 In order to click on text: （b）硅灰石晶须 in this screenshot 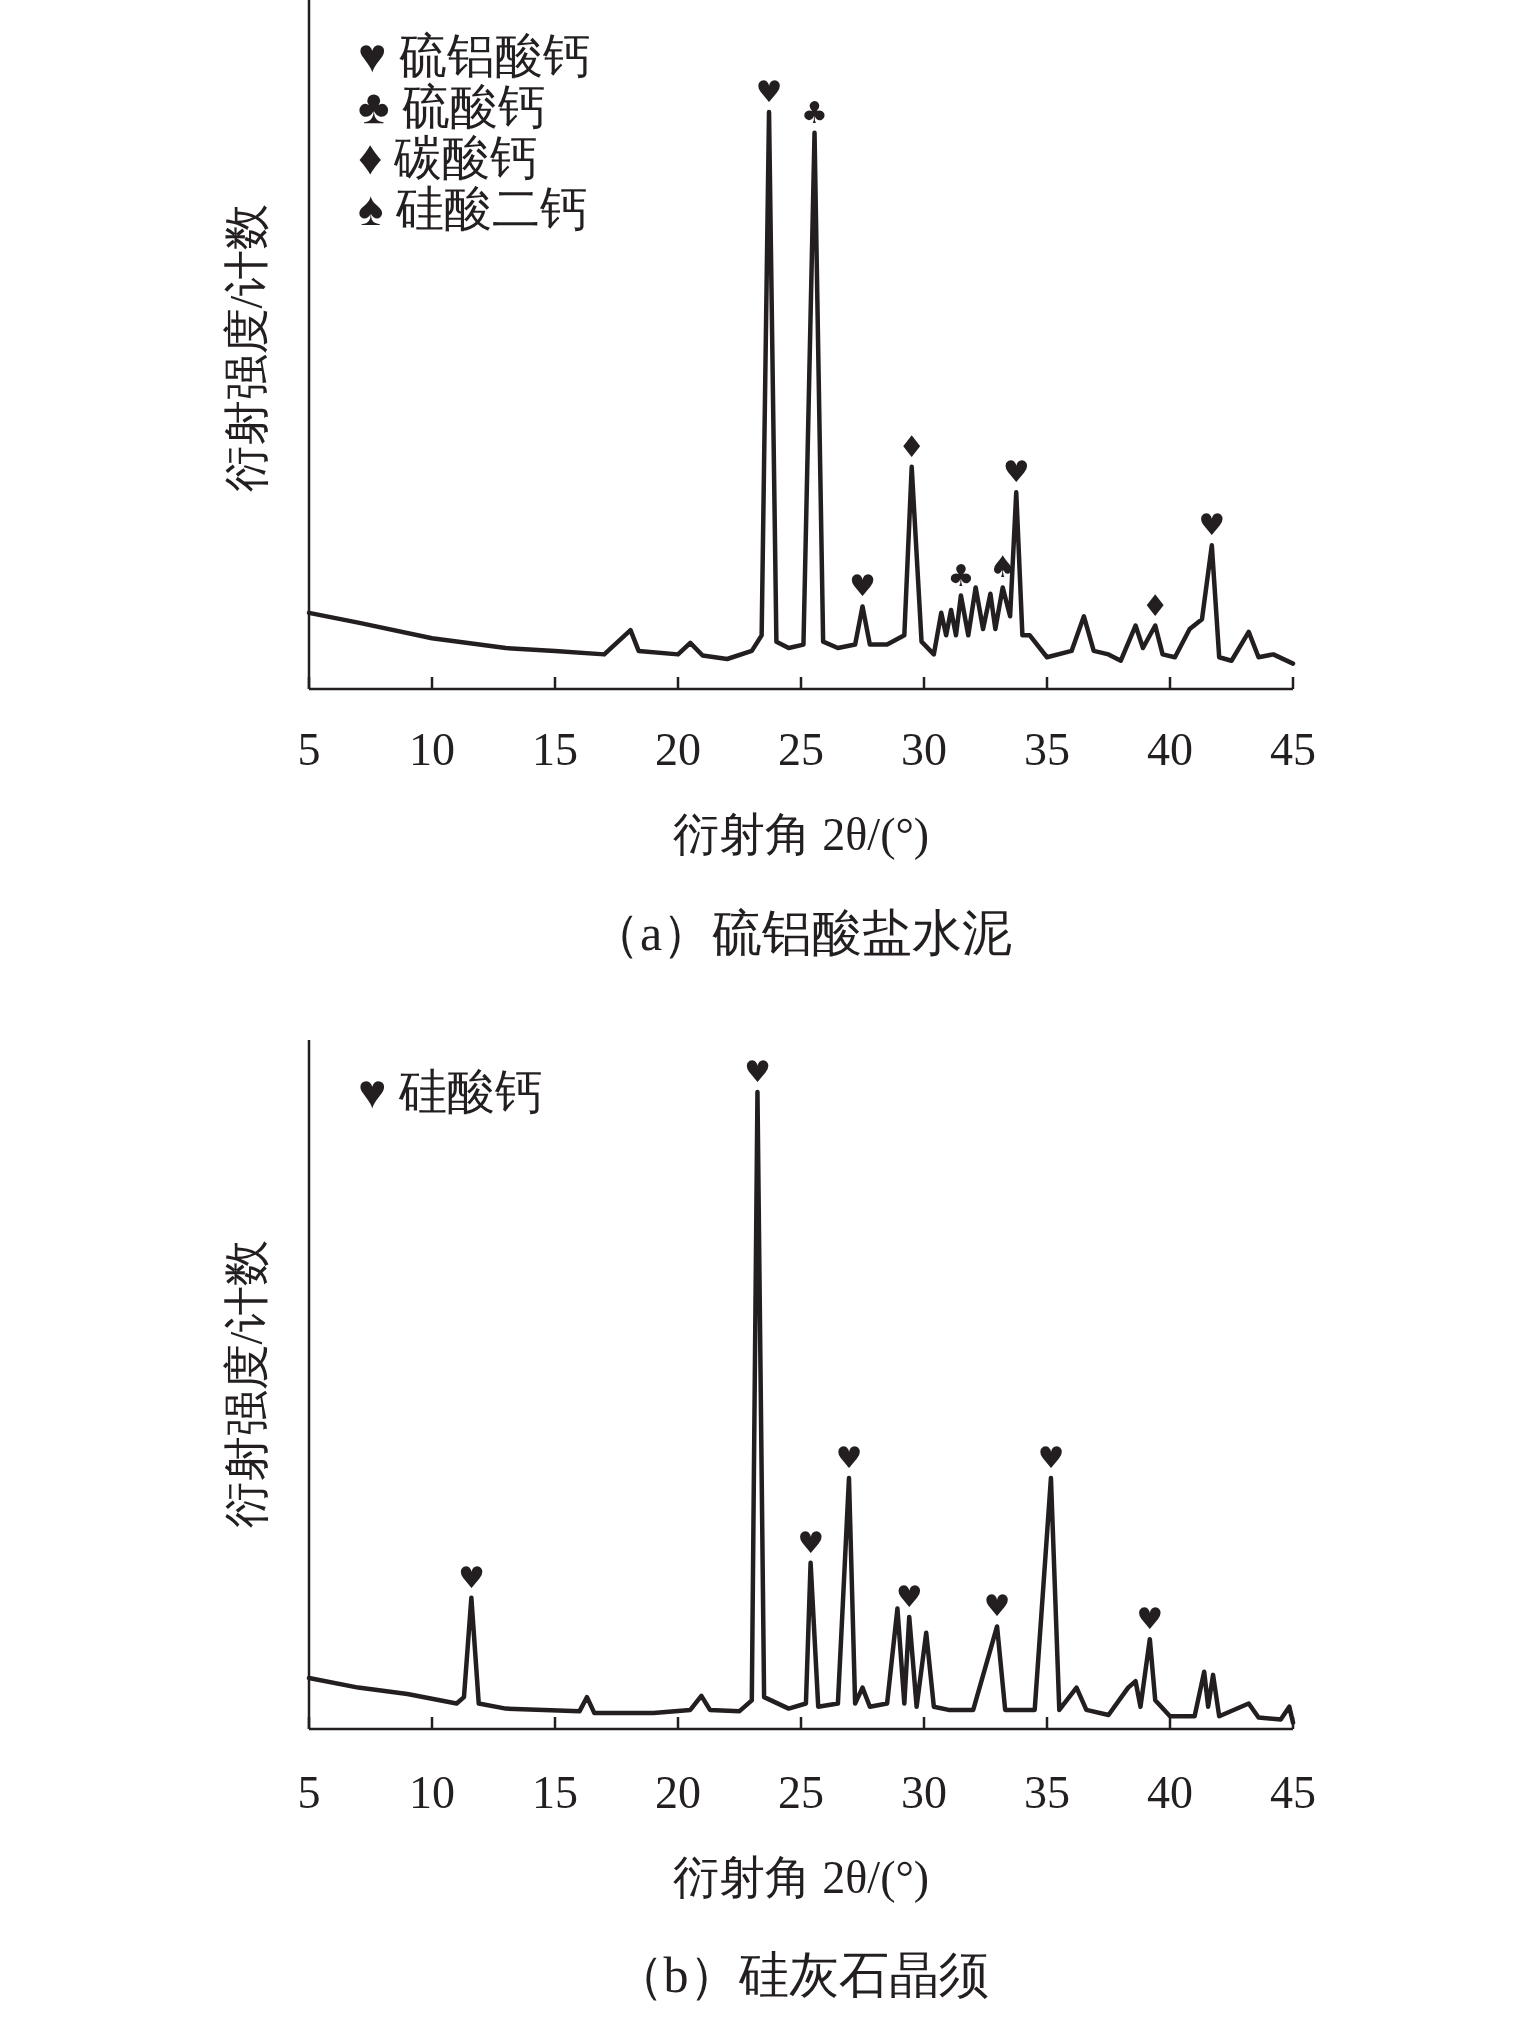, I will do `click(801, 1975)`.